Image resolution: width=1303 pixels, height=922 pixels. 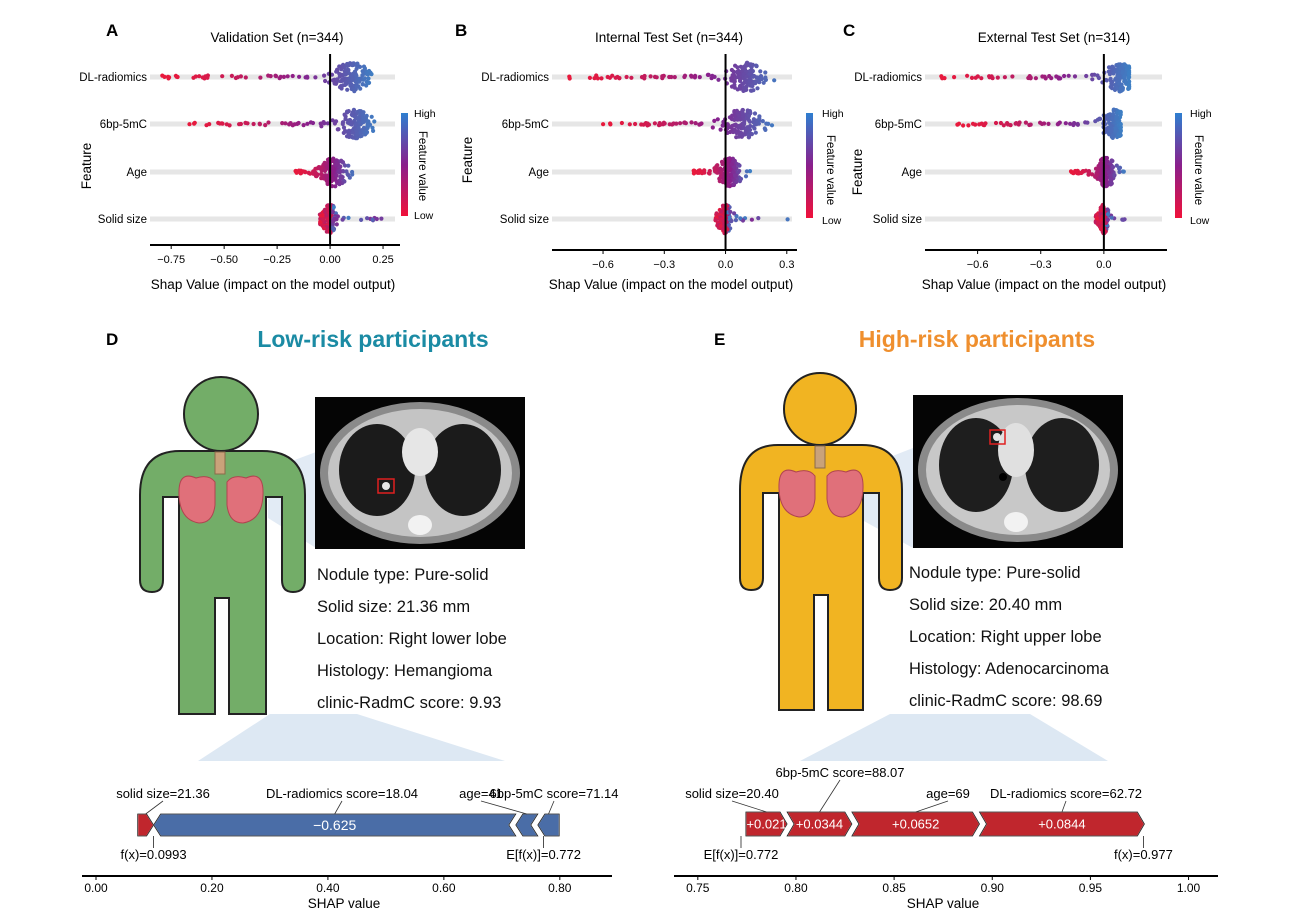 I want to click on feature-label: 6bp-5mC, so click(x=525, y=125).